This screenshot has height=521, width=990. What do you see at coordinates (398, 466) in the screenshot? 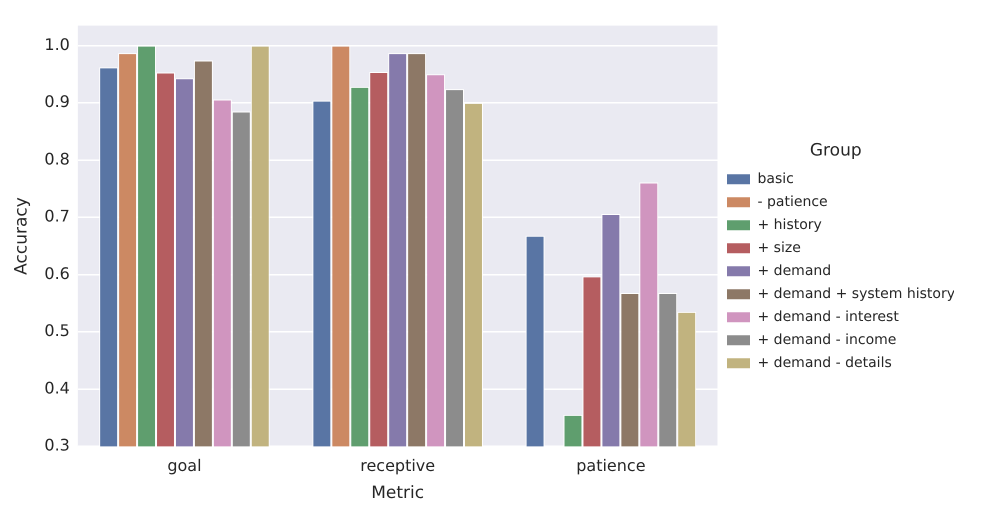
I see `x-tick-label: receptive` at bounding box center [398, 466].